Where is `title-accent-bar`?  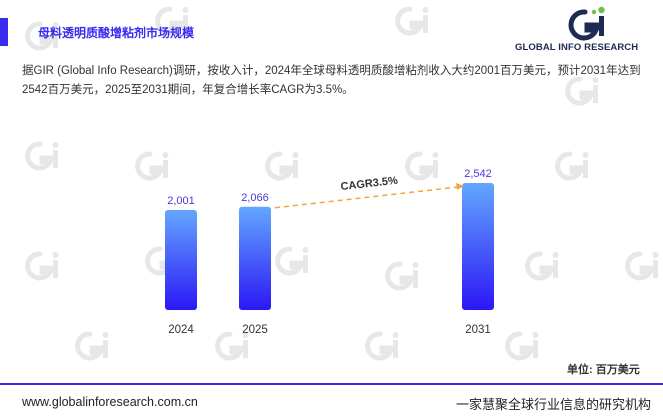 title-accent-bar is located at coordinates (4, 32).